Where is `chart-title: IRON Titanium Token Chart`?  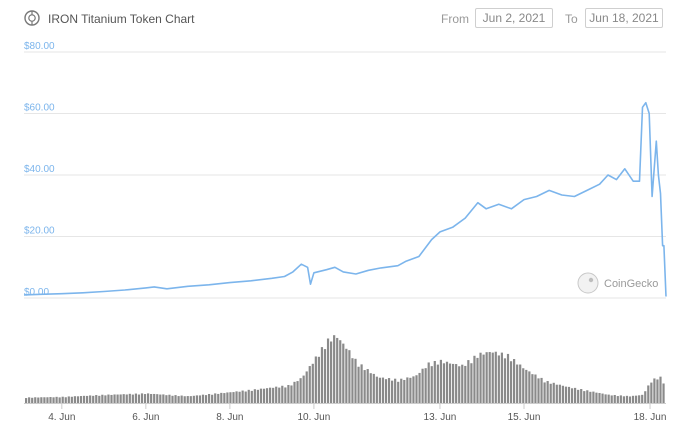
chart-title: IRON Titanium Token Chart is located at coordinates (121, 19).